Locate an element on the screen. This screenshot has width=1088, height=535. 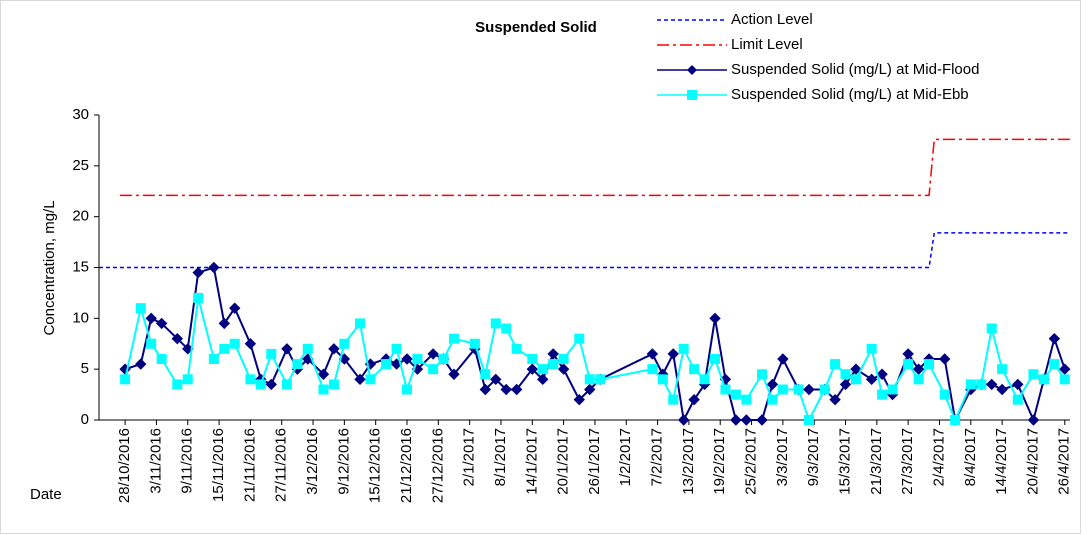
x-tick-label: 15/12/2016 is located at coordinates (375, 465).